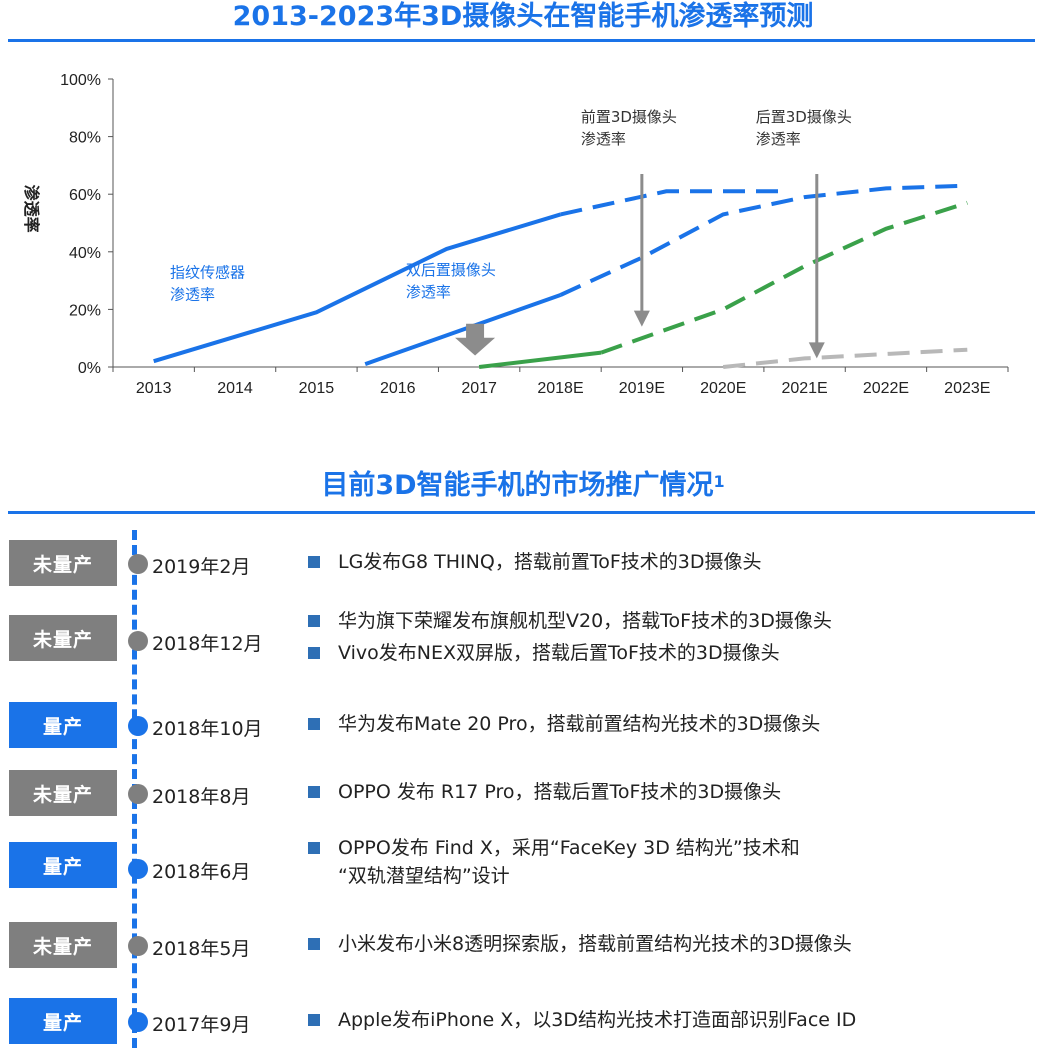 This screenshot has width=1046, height=1050. What do you see at coordinates (595, 944) in the screenshot?
I see `event-text: 小米发布小米8透明探索版，搭载前置结构光技术的3D摄像头` at bounding box center [595, 944].